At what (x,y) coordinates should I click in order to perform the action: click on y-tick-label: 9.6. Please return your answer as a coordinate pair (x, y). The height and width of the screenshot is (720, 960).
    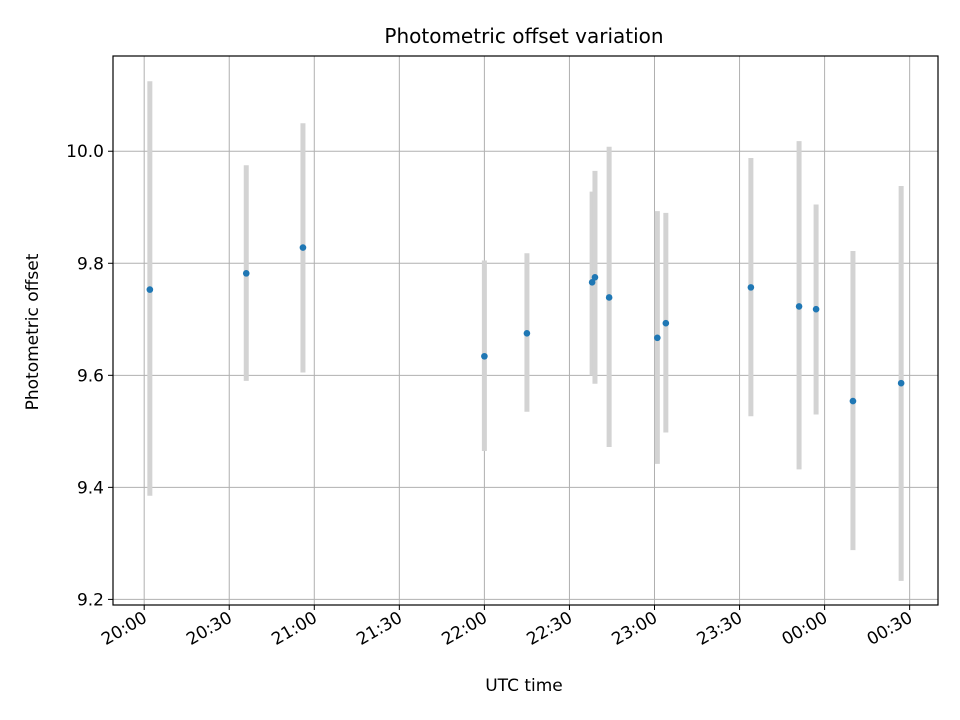
    Looking at the image, I should click on (90, 376).